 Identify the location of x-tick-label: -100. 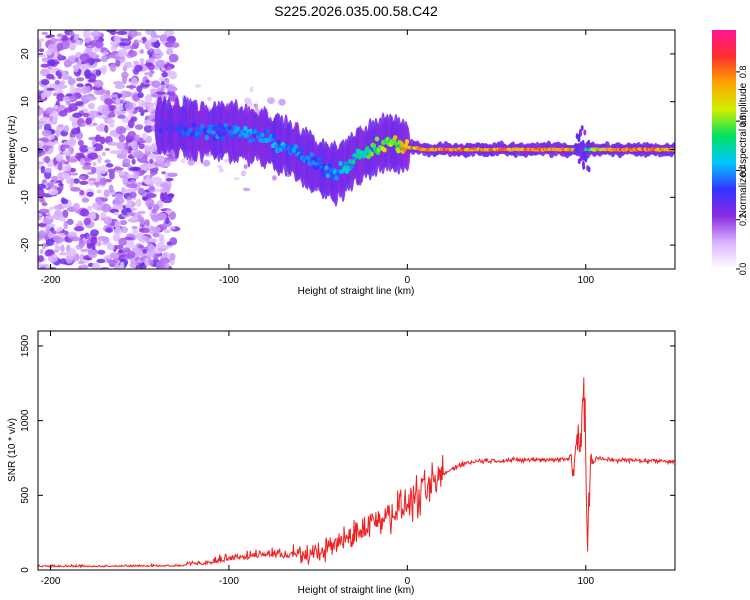
(229, 581).